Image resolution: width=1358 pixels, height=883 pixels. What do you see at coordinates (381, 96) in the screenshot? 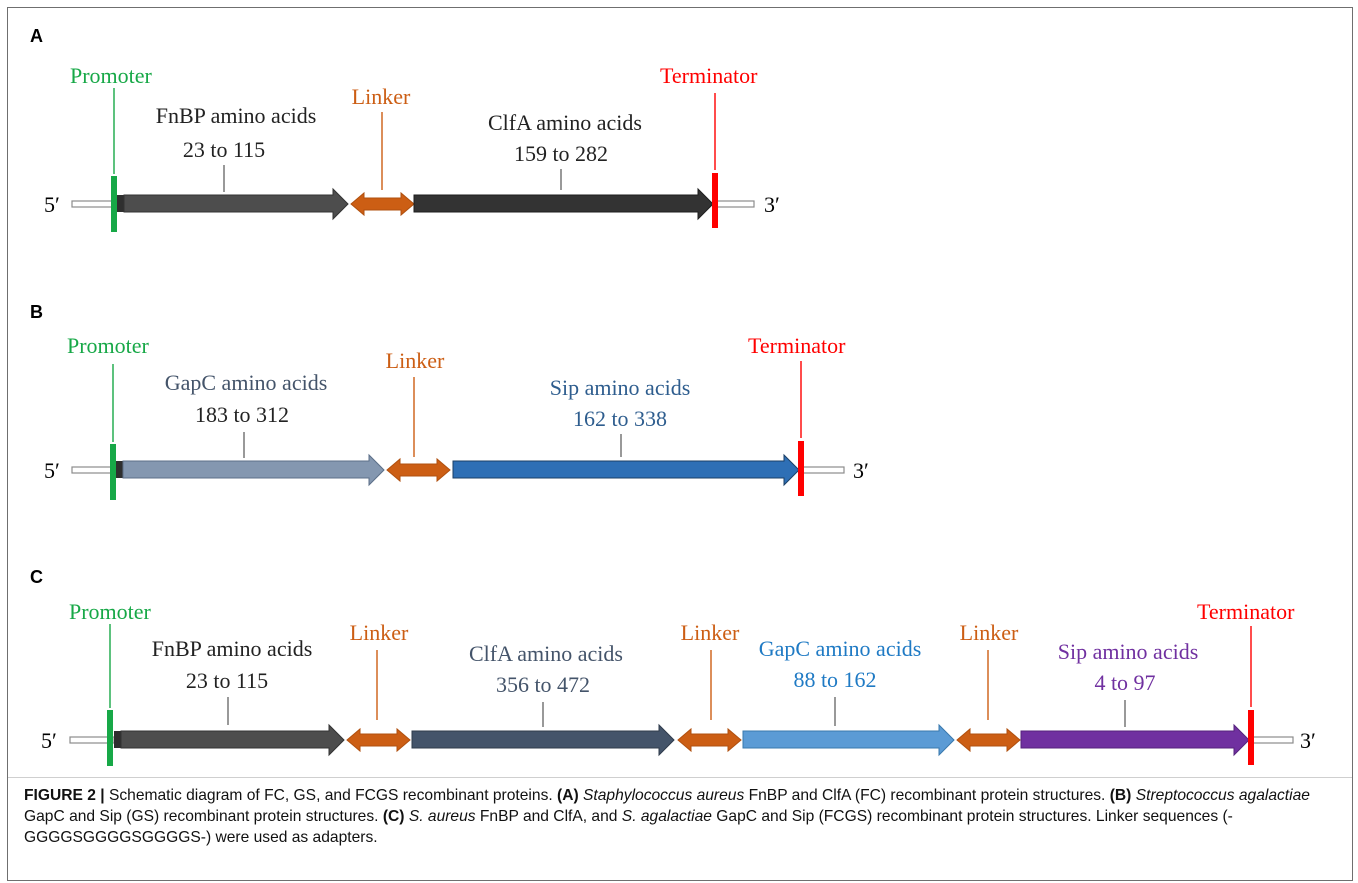
I see `panel-a-linker-label: Linker` at bounding box center [381, 96].